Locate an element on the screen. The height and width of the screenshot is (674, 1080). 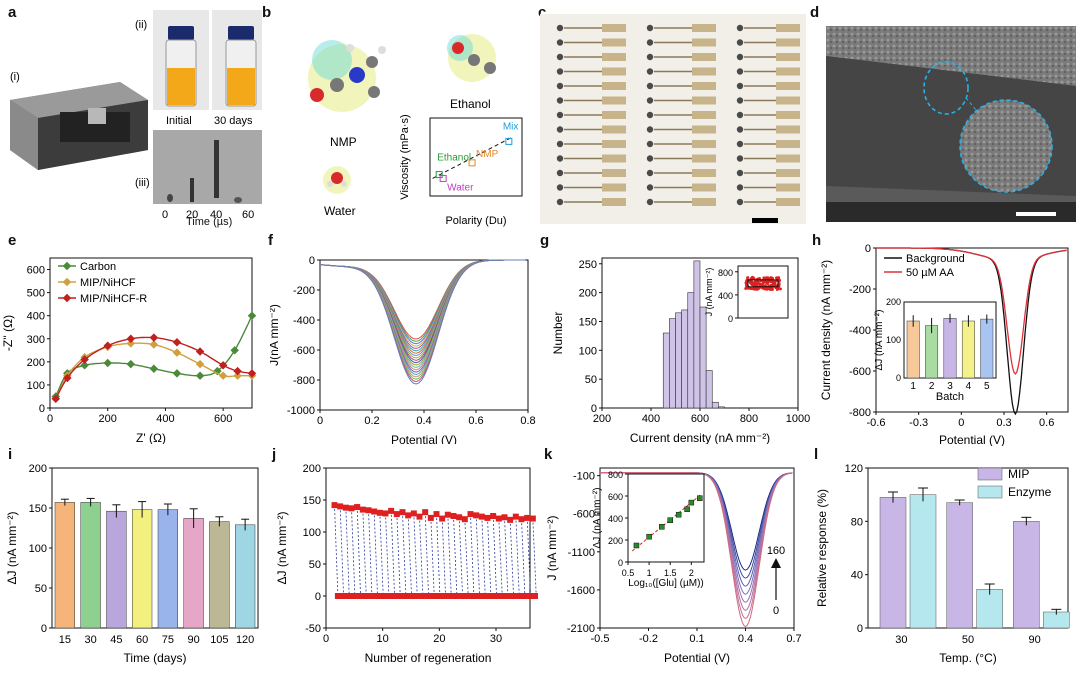
y-axis-label: Number is located at coordinates (558, 333).